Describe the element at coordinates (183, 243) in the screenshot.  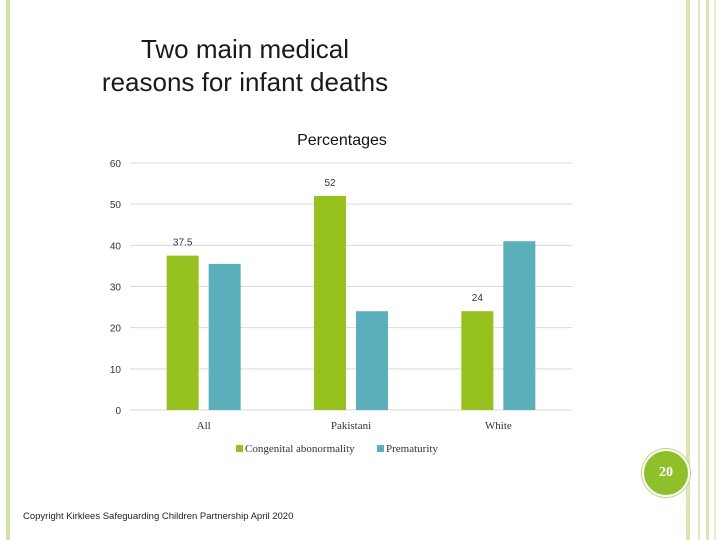
I see `data-label: 37.5` at that location.